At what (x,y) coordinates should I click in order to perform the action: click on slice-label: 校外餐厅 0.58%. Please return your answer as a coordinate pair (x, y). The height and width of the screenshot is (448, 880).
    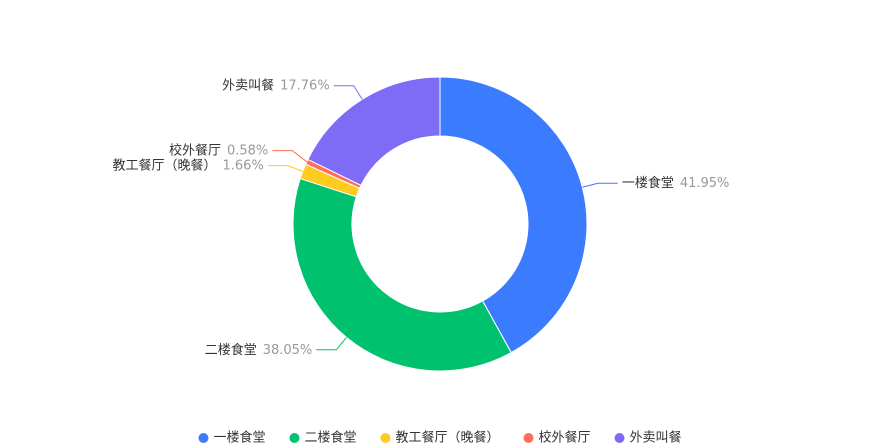
    Looking at the image, I should click on (218, 150).